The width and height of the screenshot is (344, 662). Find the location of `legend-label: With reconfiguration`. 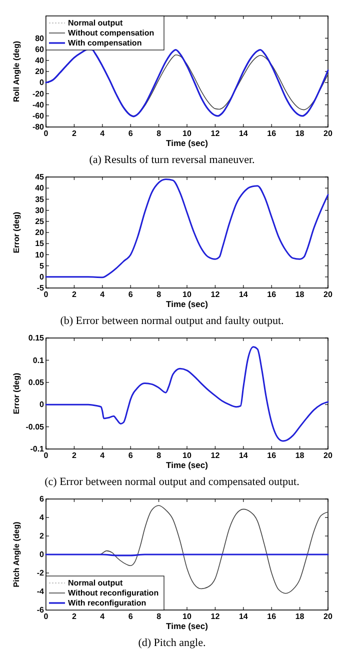

legend-label: With reconfiguration is located at coordinates (107, 603).